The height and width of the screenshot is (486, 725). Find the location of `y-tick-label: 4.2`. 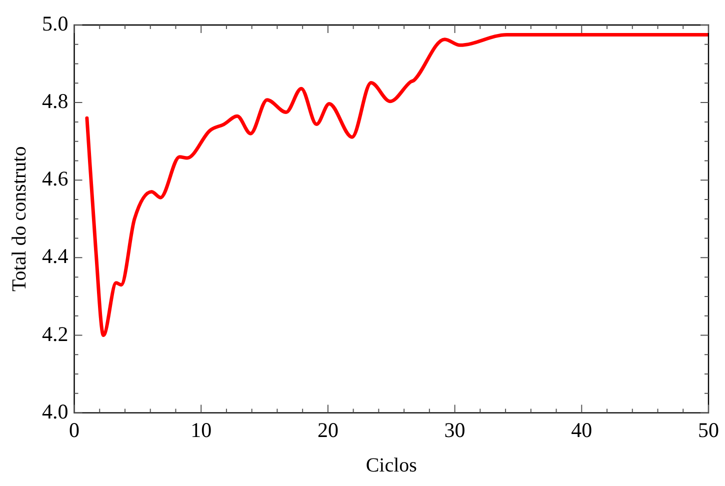

y-tick-label: 4.2 is located at coordinates (55, 334).